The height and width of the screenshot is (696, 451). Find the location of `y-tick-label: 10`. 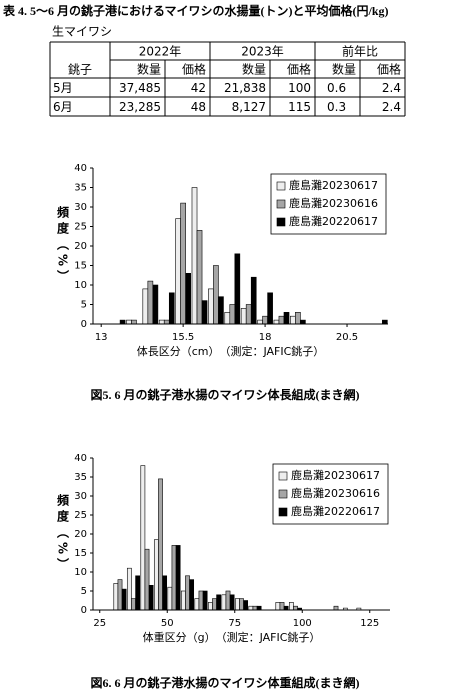

y-tick-label: 10 is located at coordinates (80, 285).